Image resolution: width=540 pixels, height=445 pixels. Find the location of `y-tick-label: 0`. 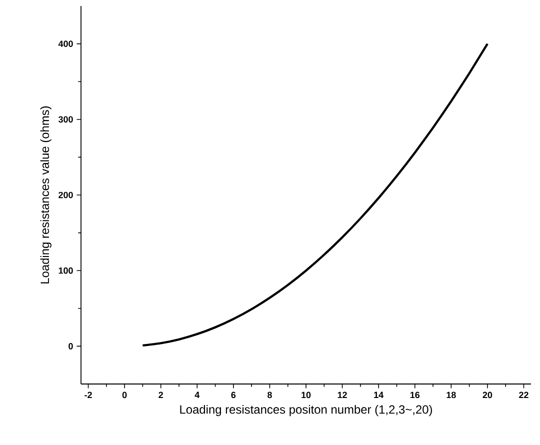

y-tick-label: 0 is located at coordinates (70, 346).